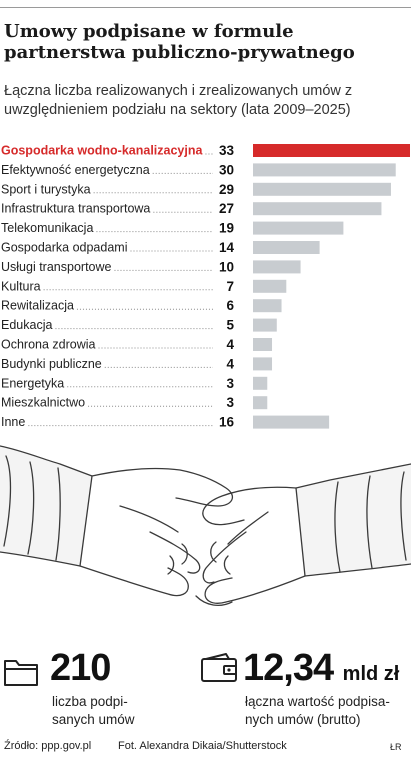  I want to click on category-label: Inne, so click(13, 422).